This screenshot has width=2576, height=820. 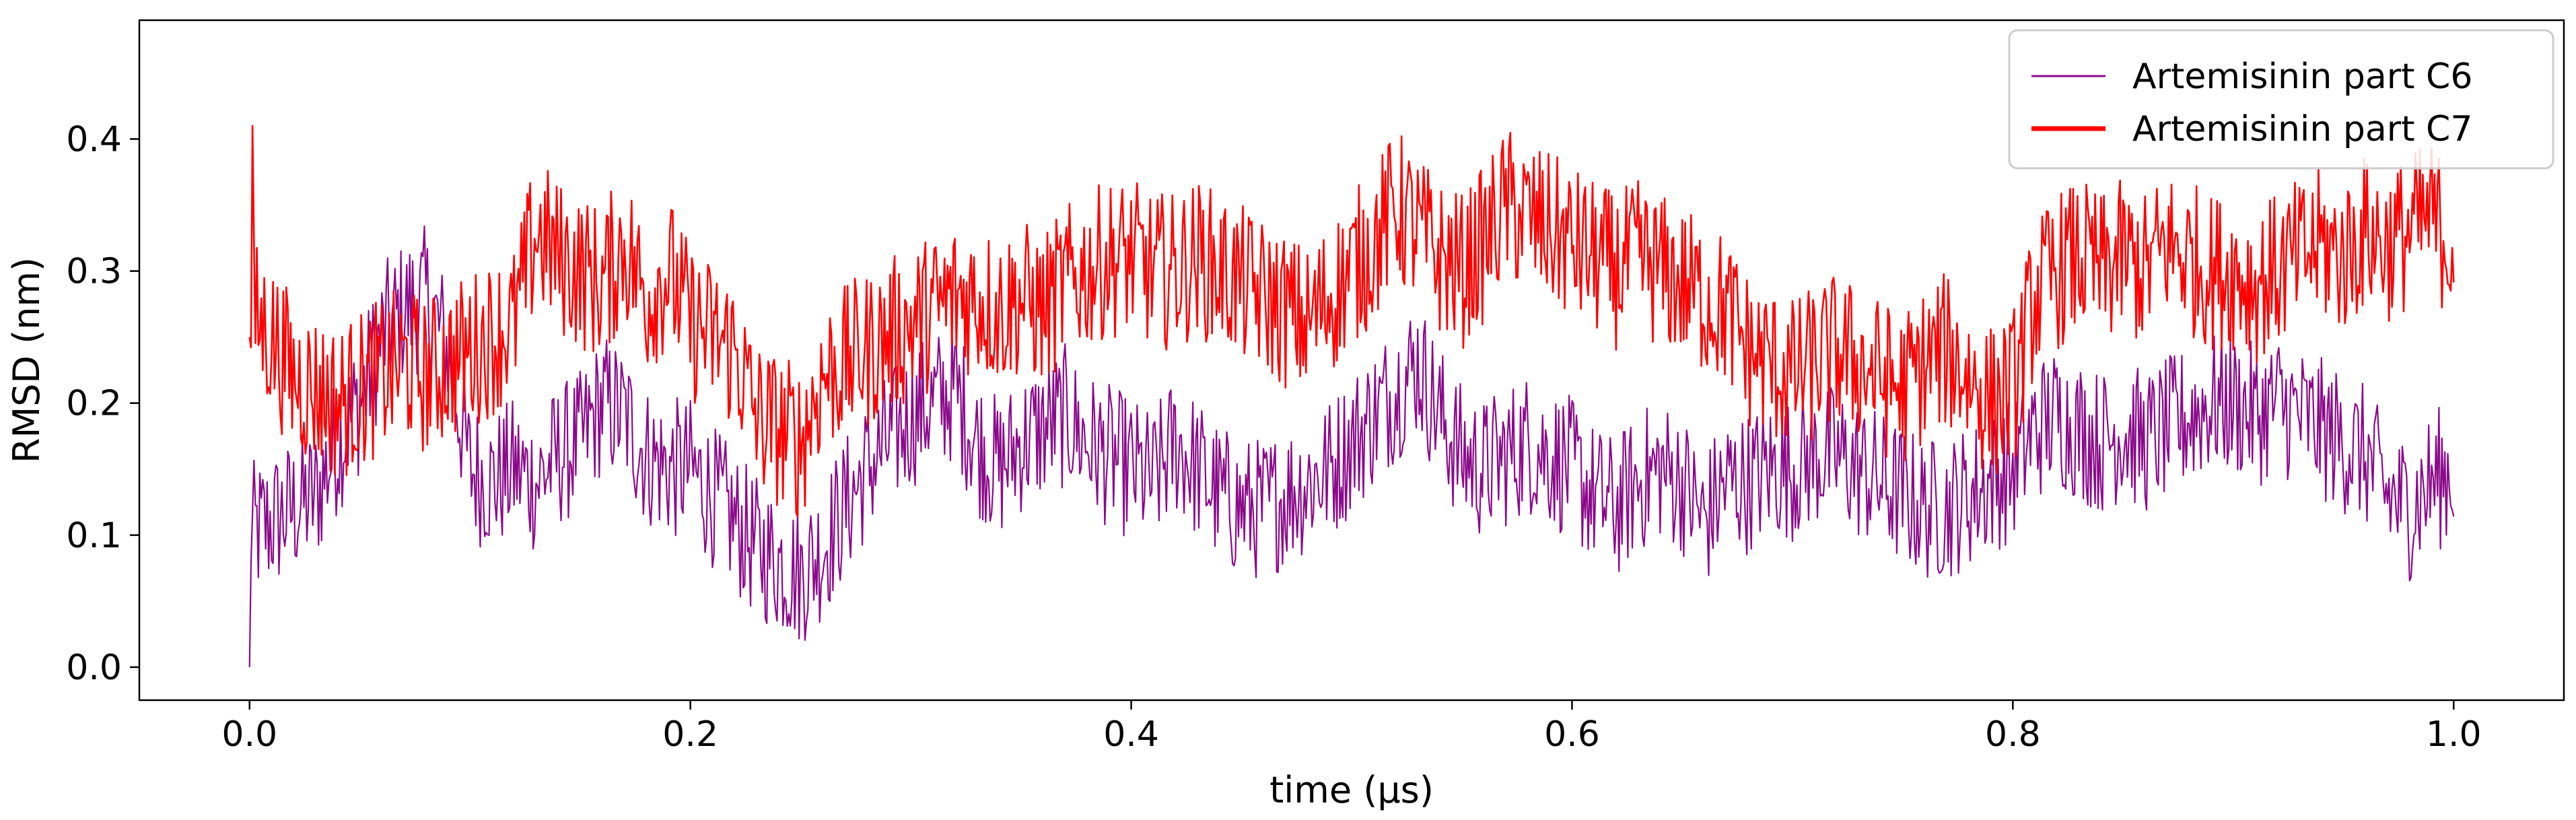 I want to click on y-tick-label: 0.3, so click(x=94, y=272).